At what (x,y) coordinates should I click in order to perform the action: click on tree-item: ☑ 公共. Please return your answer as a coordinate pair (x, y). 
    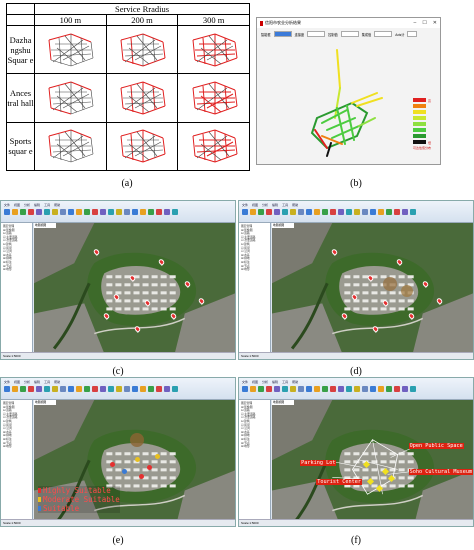
    Looking at the image, I should click on (245, 251).